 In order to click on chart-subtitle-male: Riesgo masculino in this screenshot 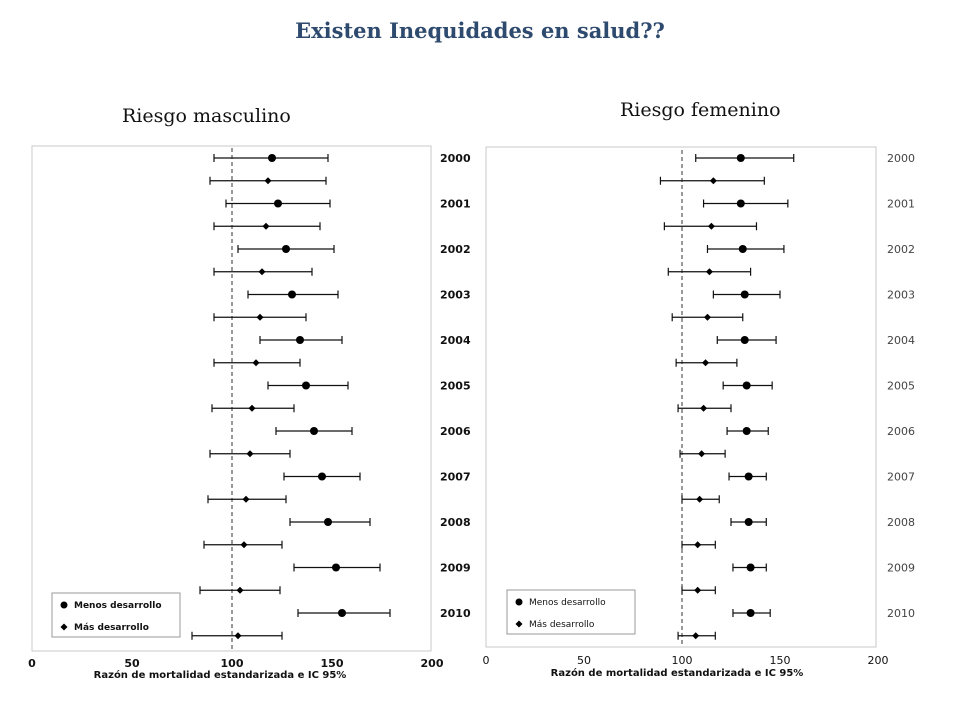, I will do `click(206, 116)`.